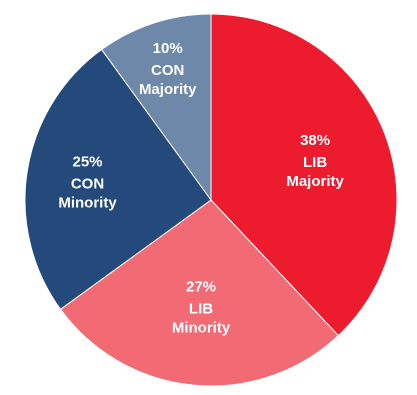 Image resolution: width=417 pixels, height=395 pixels. Describe the element at coordinates (168, 48) in the screenshot. I see `slice-percent-label: 10%` at that location.